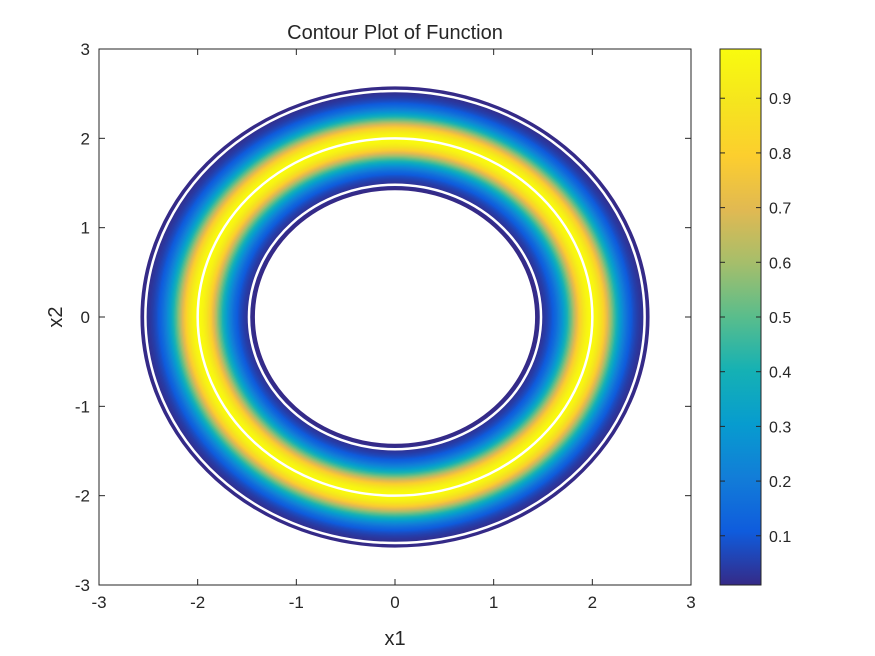  What do you see at coordinates (780, 482) in the screenshot?
I see `colorbar-tick-label: 0.2` at bounding box center [780, 482].